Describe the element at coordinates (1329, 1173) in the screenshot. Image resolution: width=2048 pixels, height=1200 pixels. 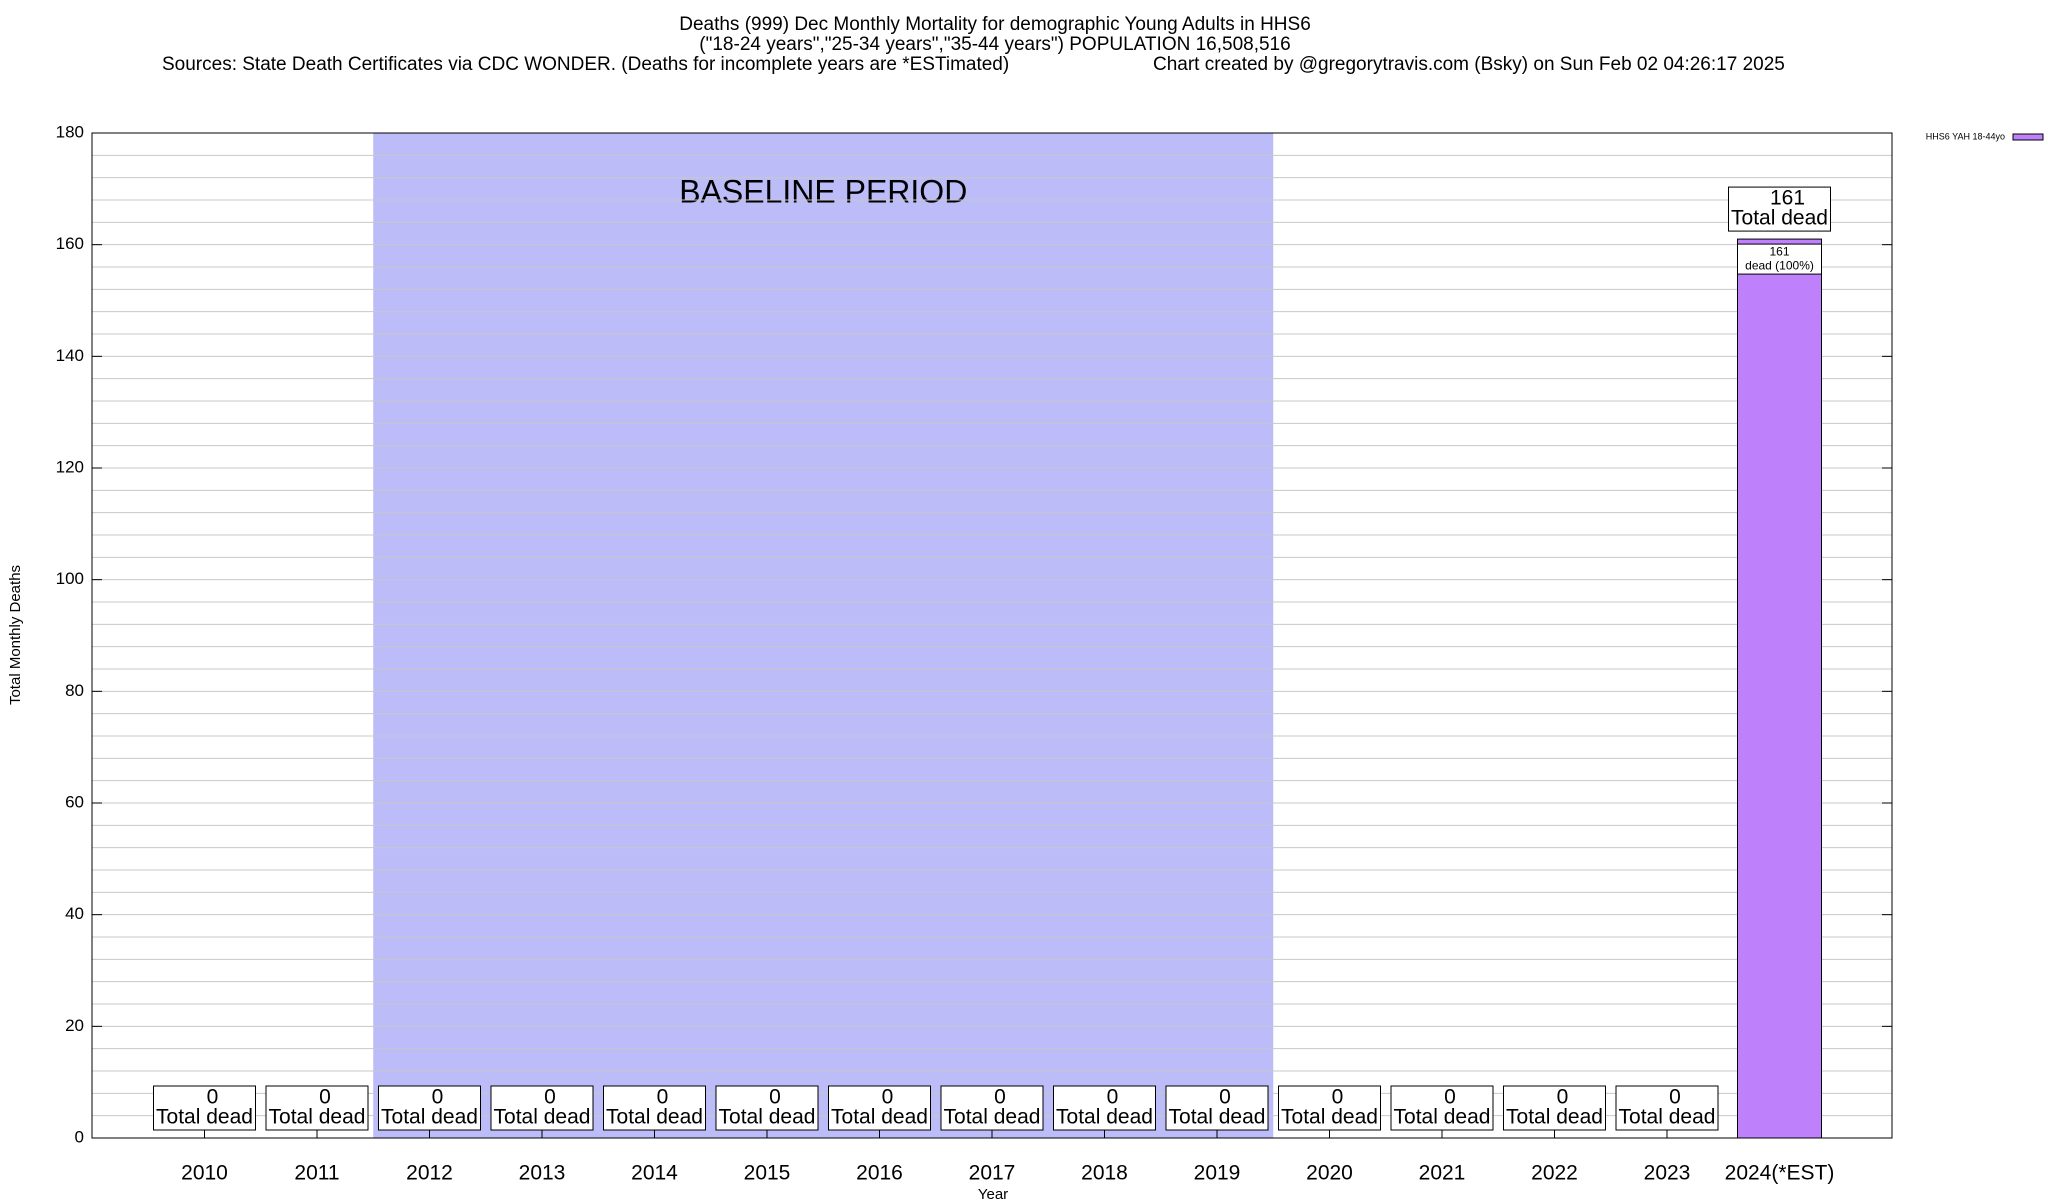
I see `x-tick-label: 2020` at that location.